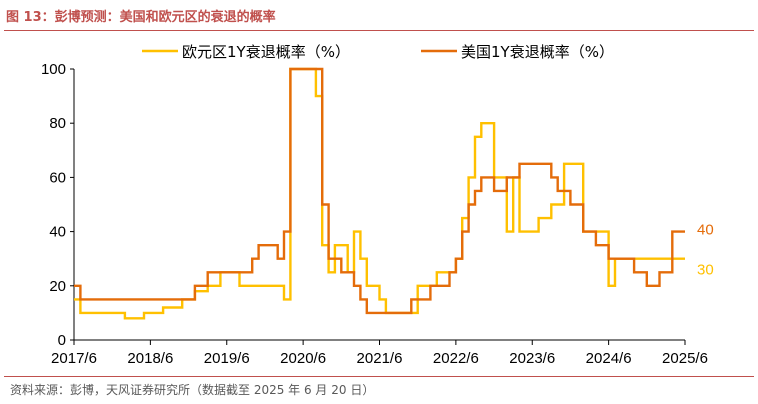 The image size is (758, 404). What do you see at coordinates (705, 230) in the screenshot?
I see `series-end-label: 40` at bounding box center [705, 230].